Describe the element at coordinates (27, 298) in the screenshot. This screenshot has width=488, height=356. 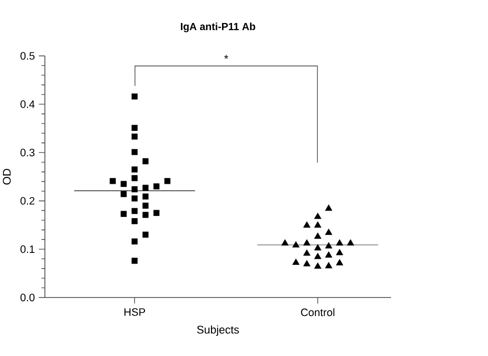
I see `y-tick-label: 0.0` at that location.